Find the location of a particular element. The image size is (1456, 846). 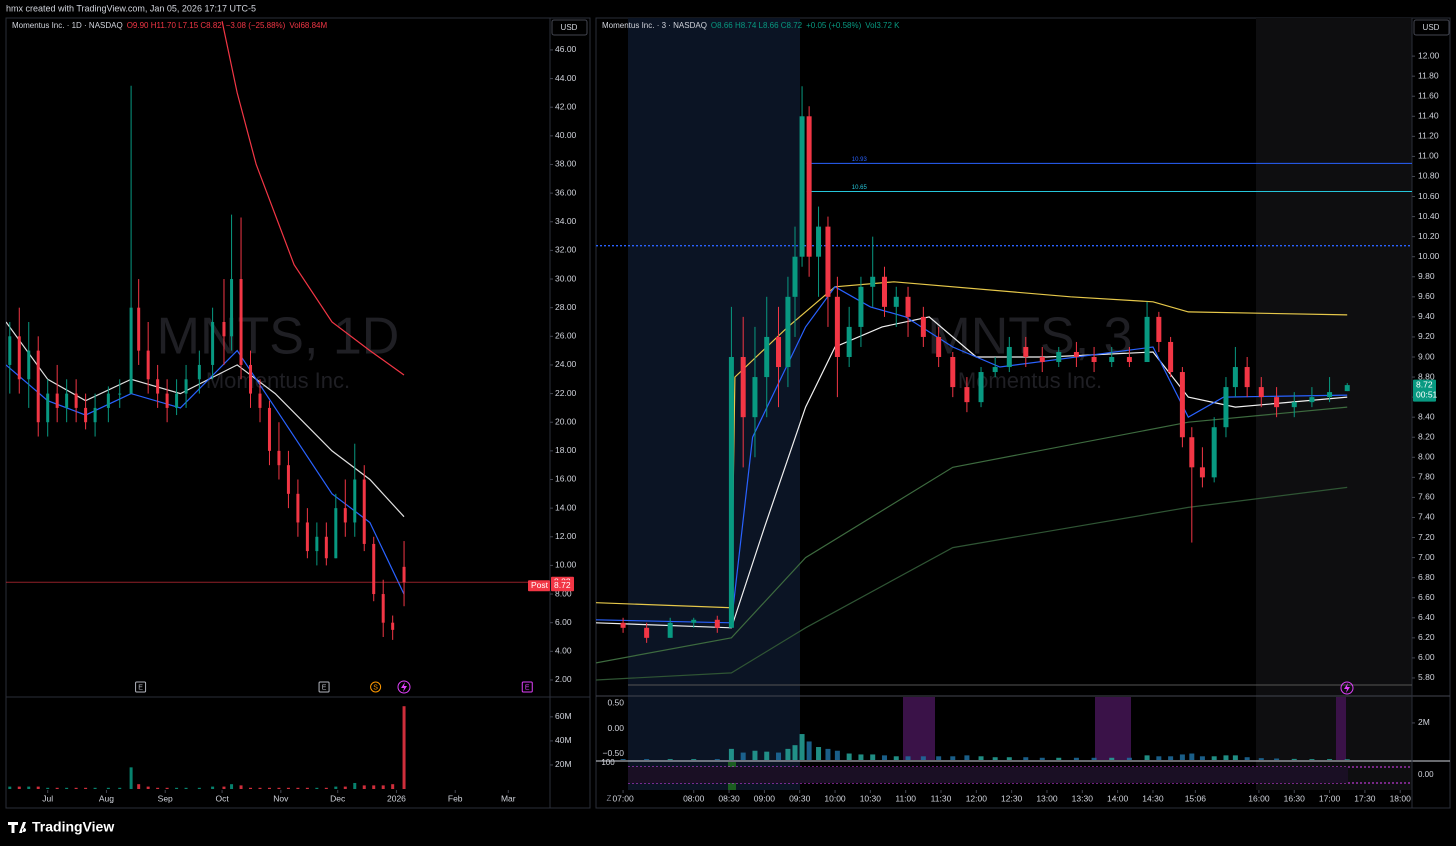

y-tick-label: 11.60 is located at coordinates (1428, 95).